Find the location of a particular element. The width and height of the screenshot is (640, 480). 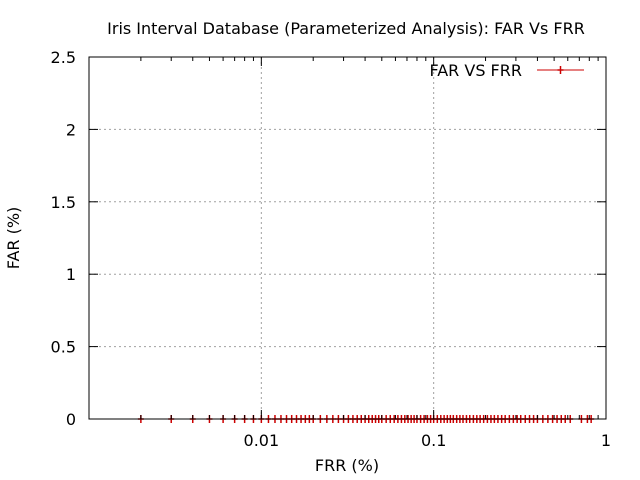

y-tick-label: 1.5 is located at coordinates (63, 202).